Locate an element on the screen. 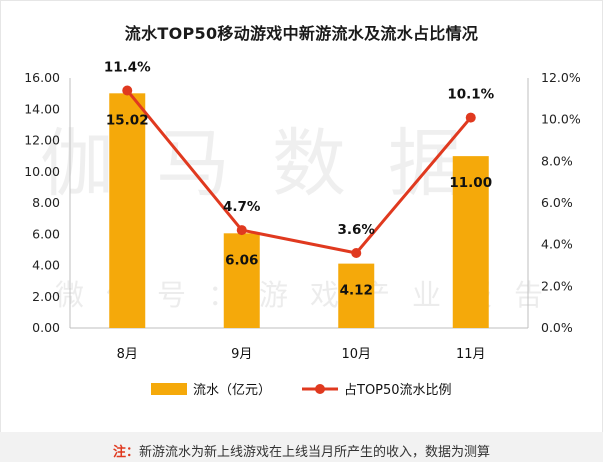  bar-data-label: 15.02 is located at coordinates (127, 120).